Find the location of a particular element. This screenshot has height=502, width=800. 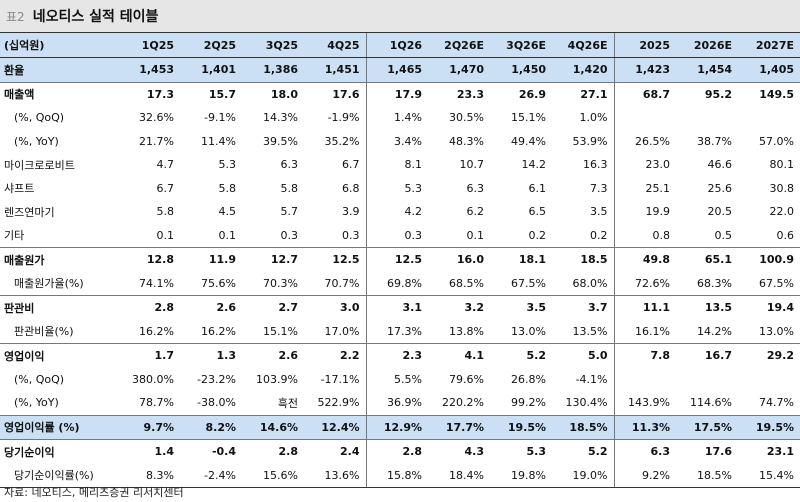

table-cell: 25.1 is located at coordinates (644, 188).